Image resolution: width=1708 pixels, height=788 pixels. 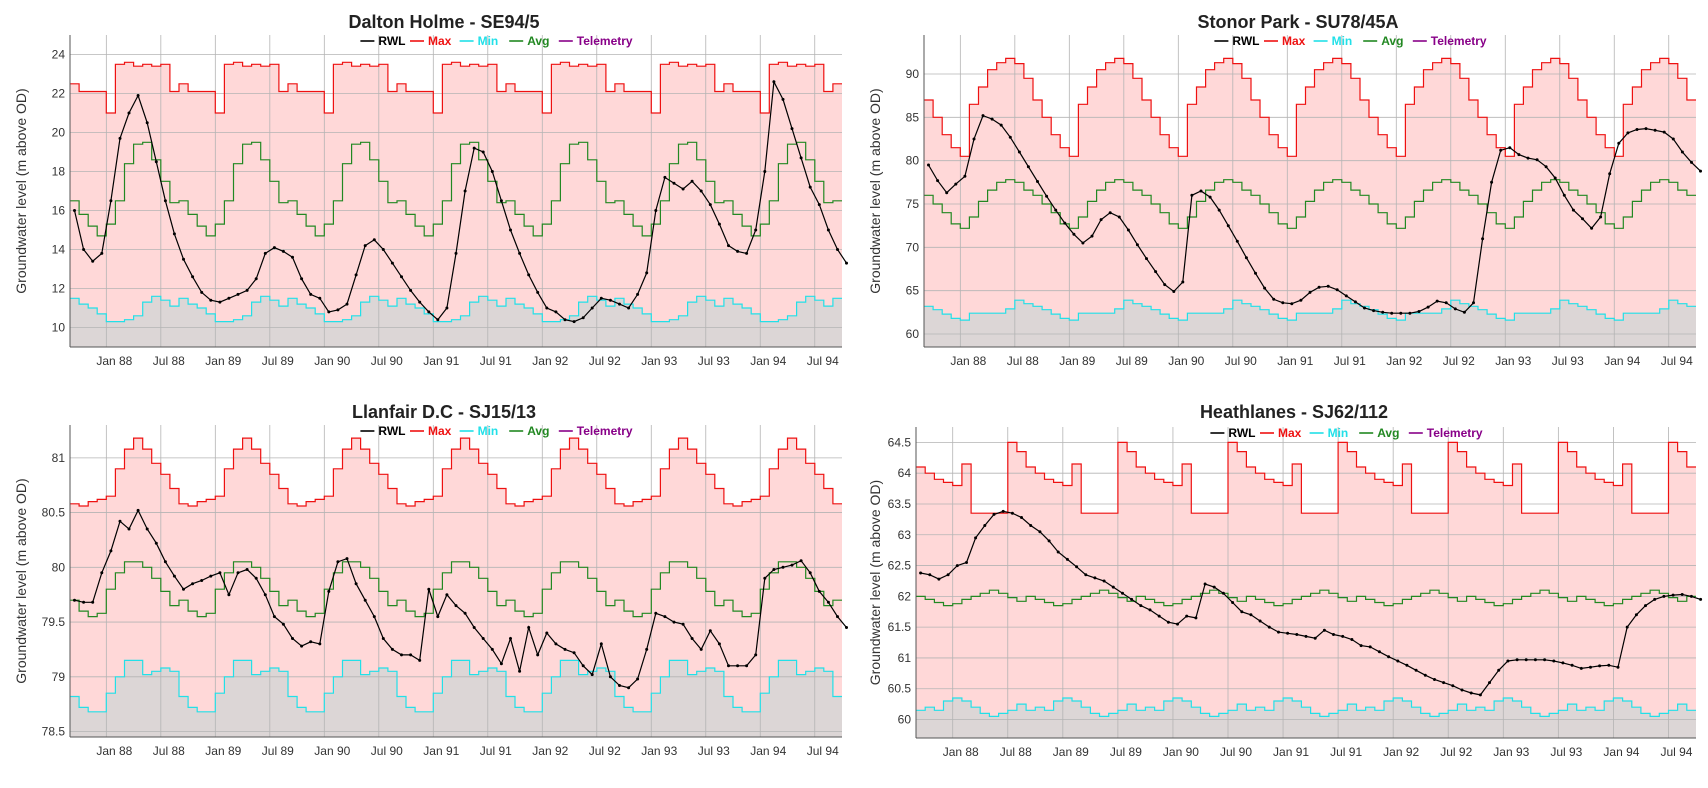 What do you see at coordinates (900, 442) in the screenshot?
I see `y-tick-label: 64.5` at bounding box center [900, 442].